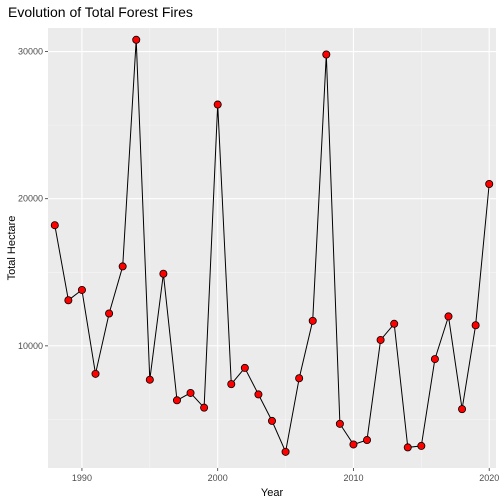  Describe the element at coordinates (30, 346) in the screenshot. I see `y-tick-label: 10000` at that location.